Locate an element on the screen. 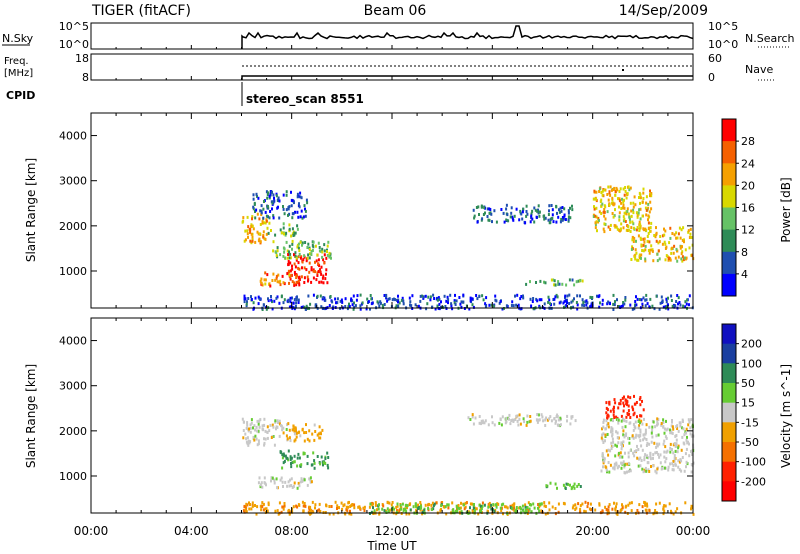 This screenshot has width=800, height=554. power-colorbar-label: Power [dB] is located at coordinates (786, 209).